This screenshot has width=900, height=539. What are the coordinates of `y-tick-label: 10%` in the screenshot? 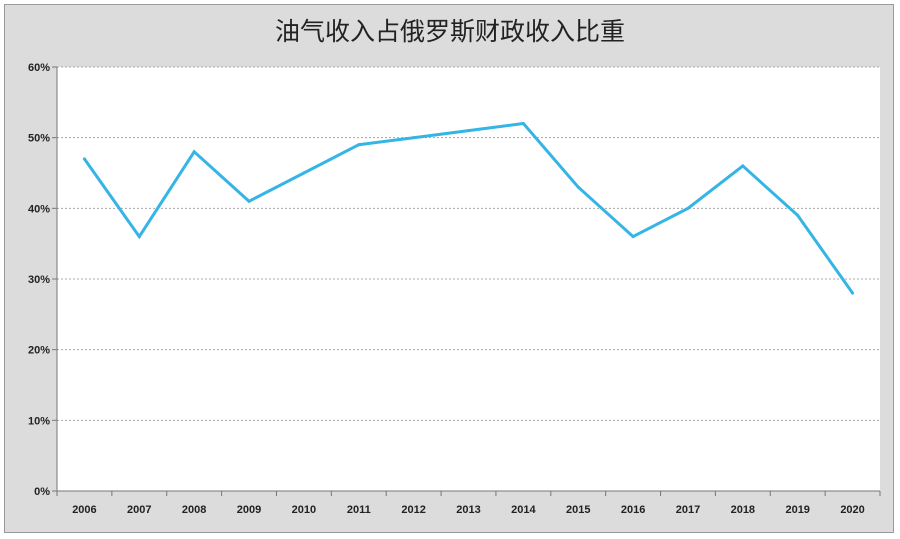 It's located at (39, 421).